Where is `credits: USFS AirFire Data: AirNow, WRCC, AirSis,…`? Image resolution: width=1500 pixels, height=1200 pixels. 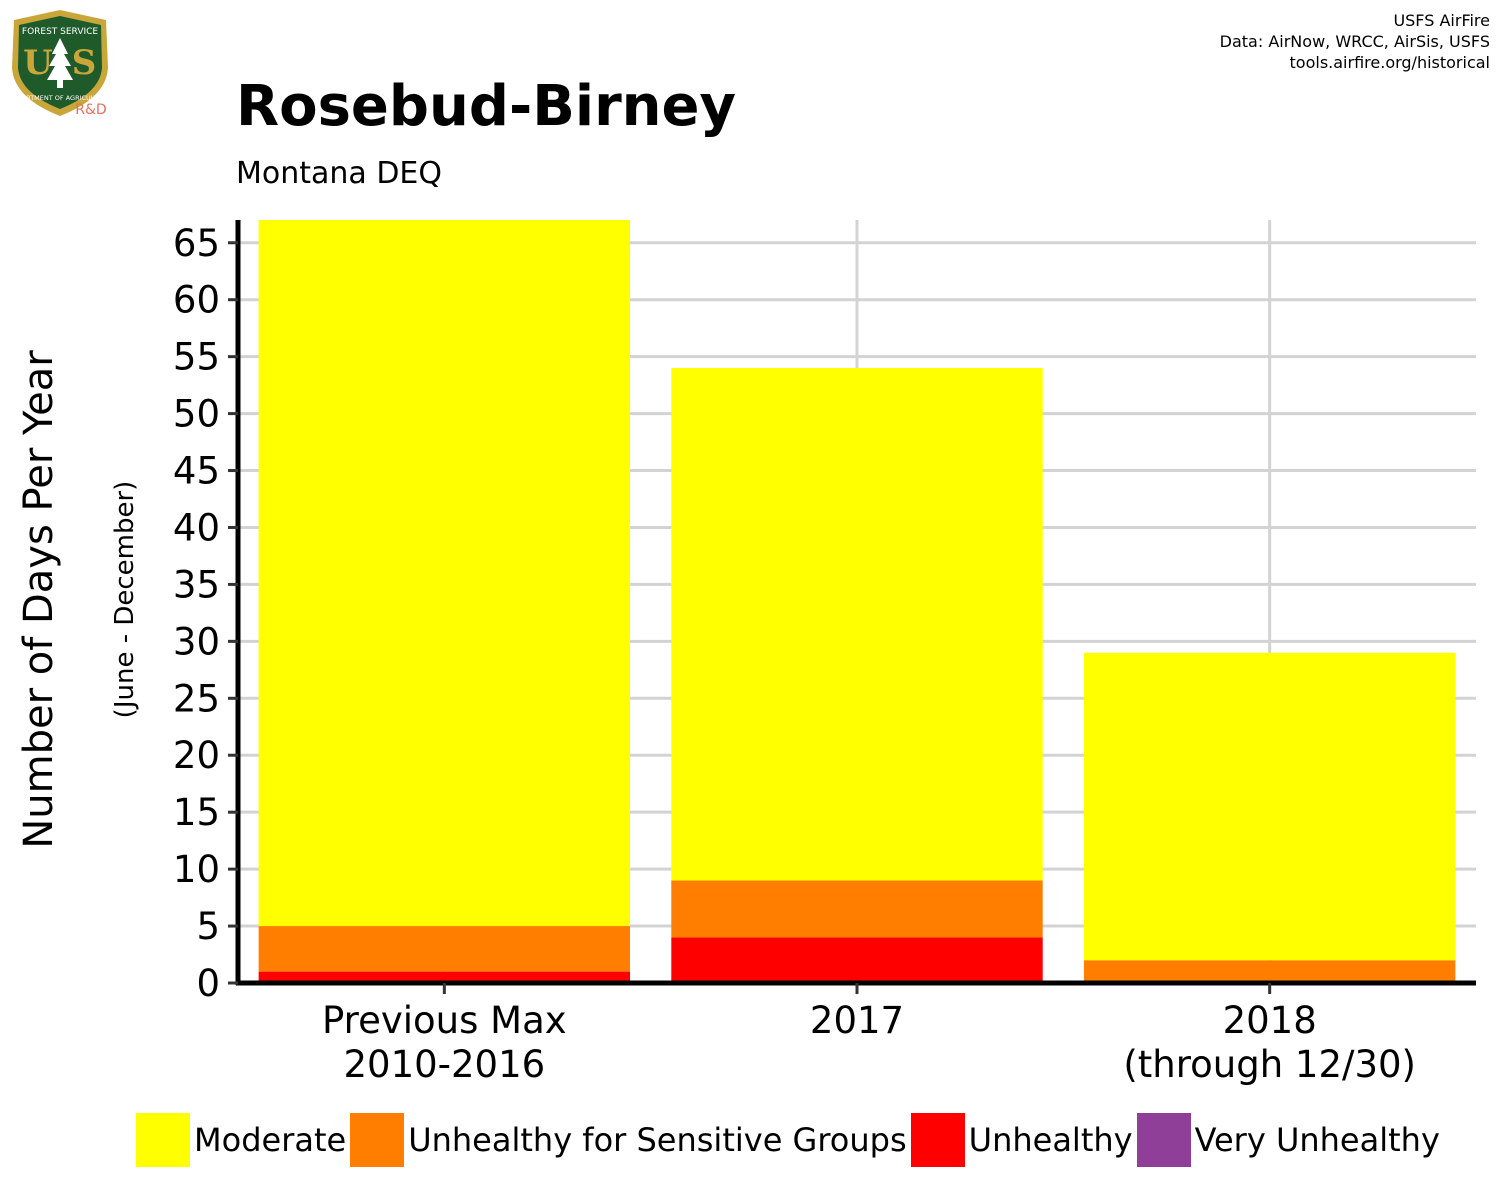 credits: USFS AirFire Data: AirNow, WRCC, AirSis,… is located at coordinates (1355, 41).